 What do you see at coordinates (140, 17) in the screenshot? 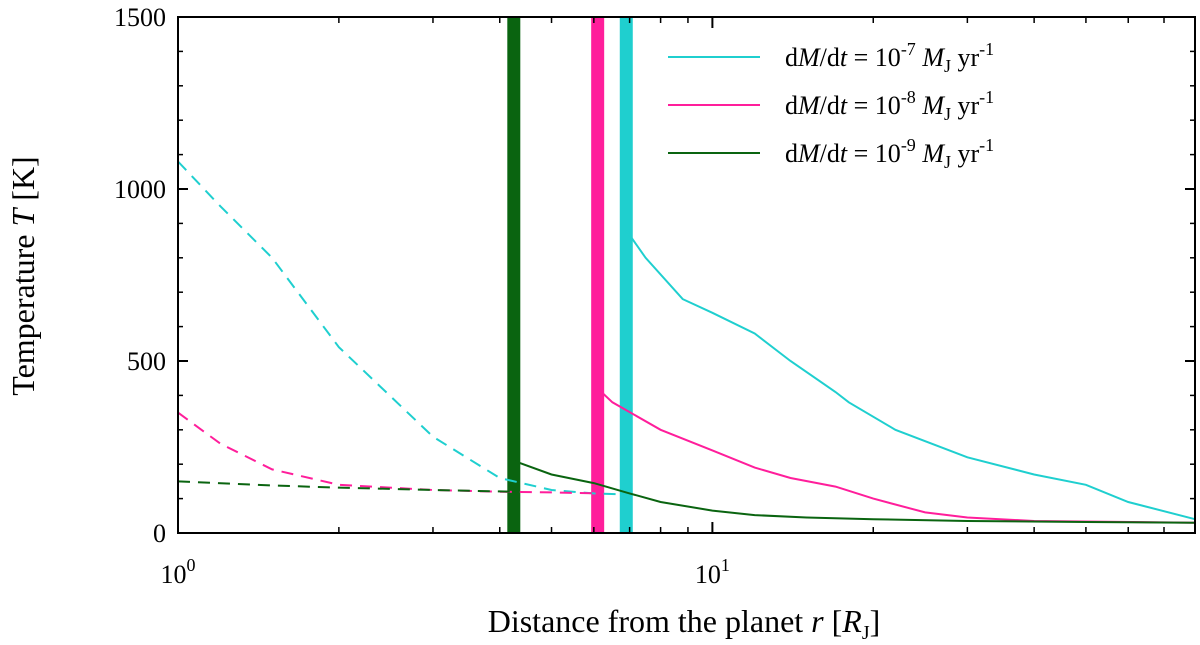
I see `y-tick-label: 1500` at bounding box center [140, 17].